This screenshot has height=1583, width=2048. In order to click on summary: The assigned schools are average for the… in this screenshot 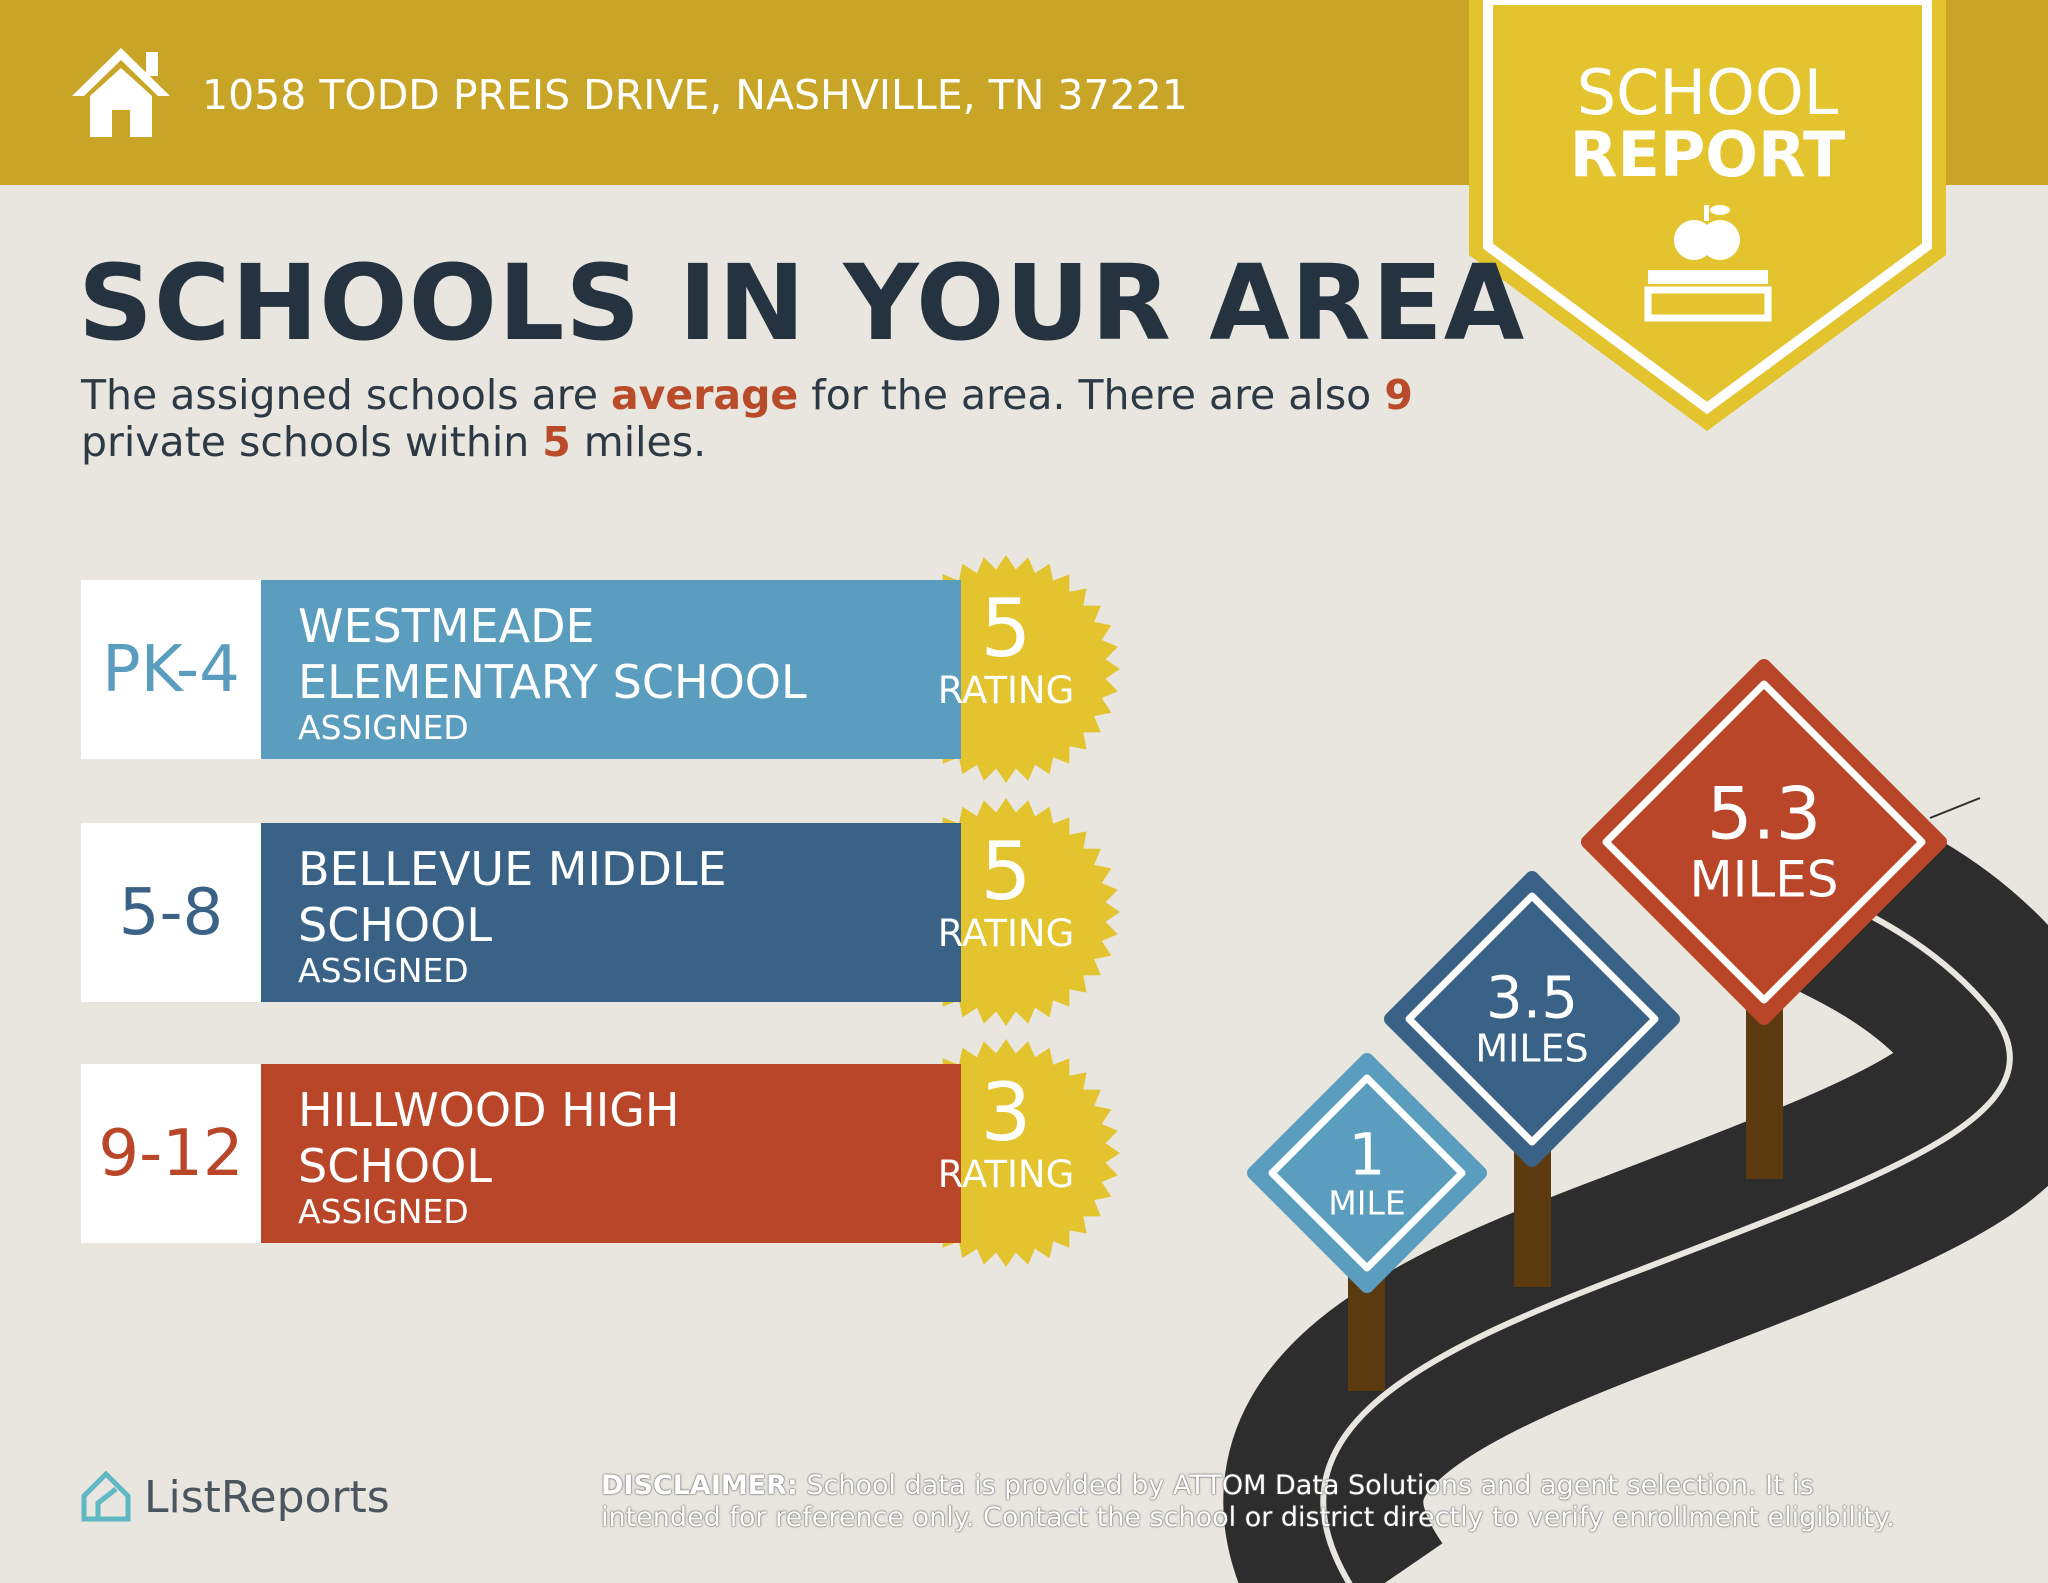, I will do `click(756, 419)`.